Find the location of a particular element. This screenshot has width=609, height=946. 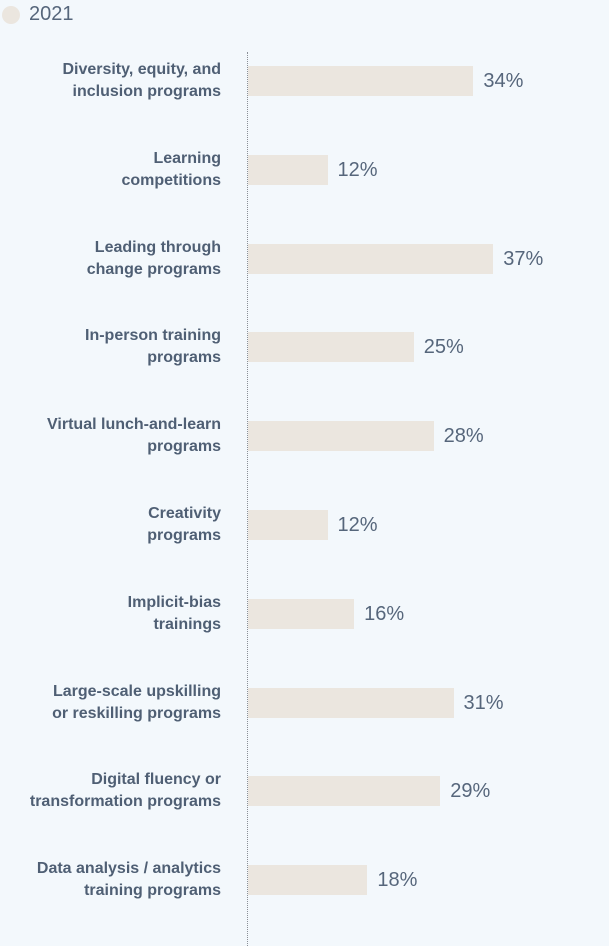

category-label-line: Leading through is located at coordinates (157, 247).